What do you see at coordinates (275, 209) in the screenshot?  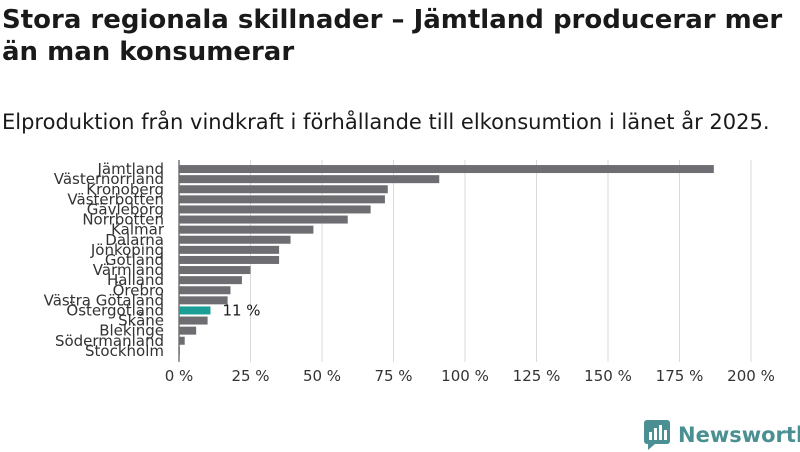 I see `bar-gavleborg` at bounding box center [275, 209].